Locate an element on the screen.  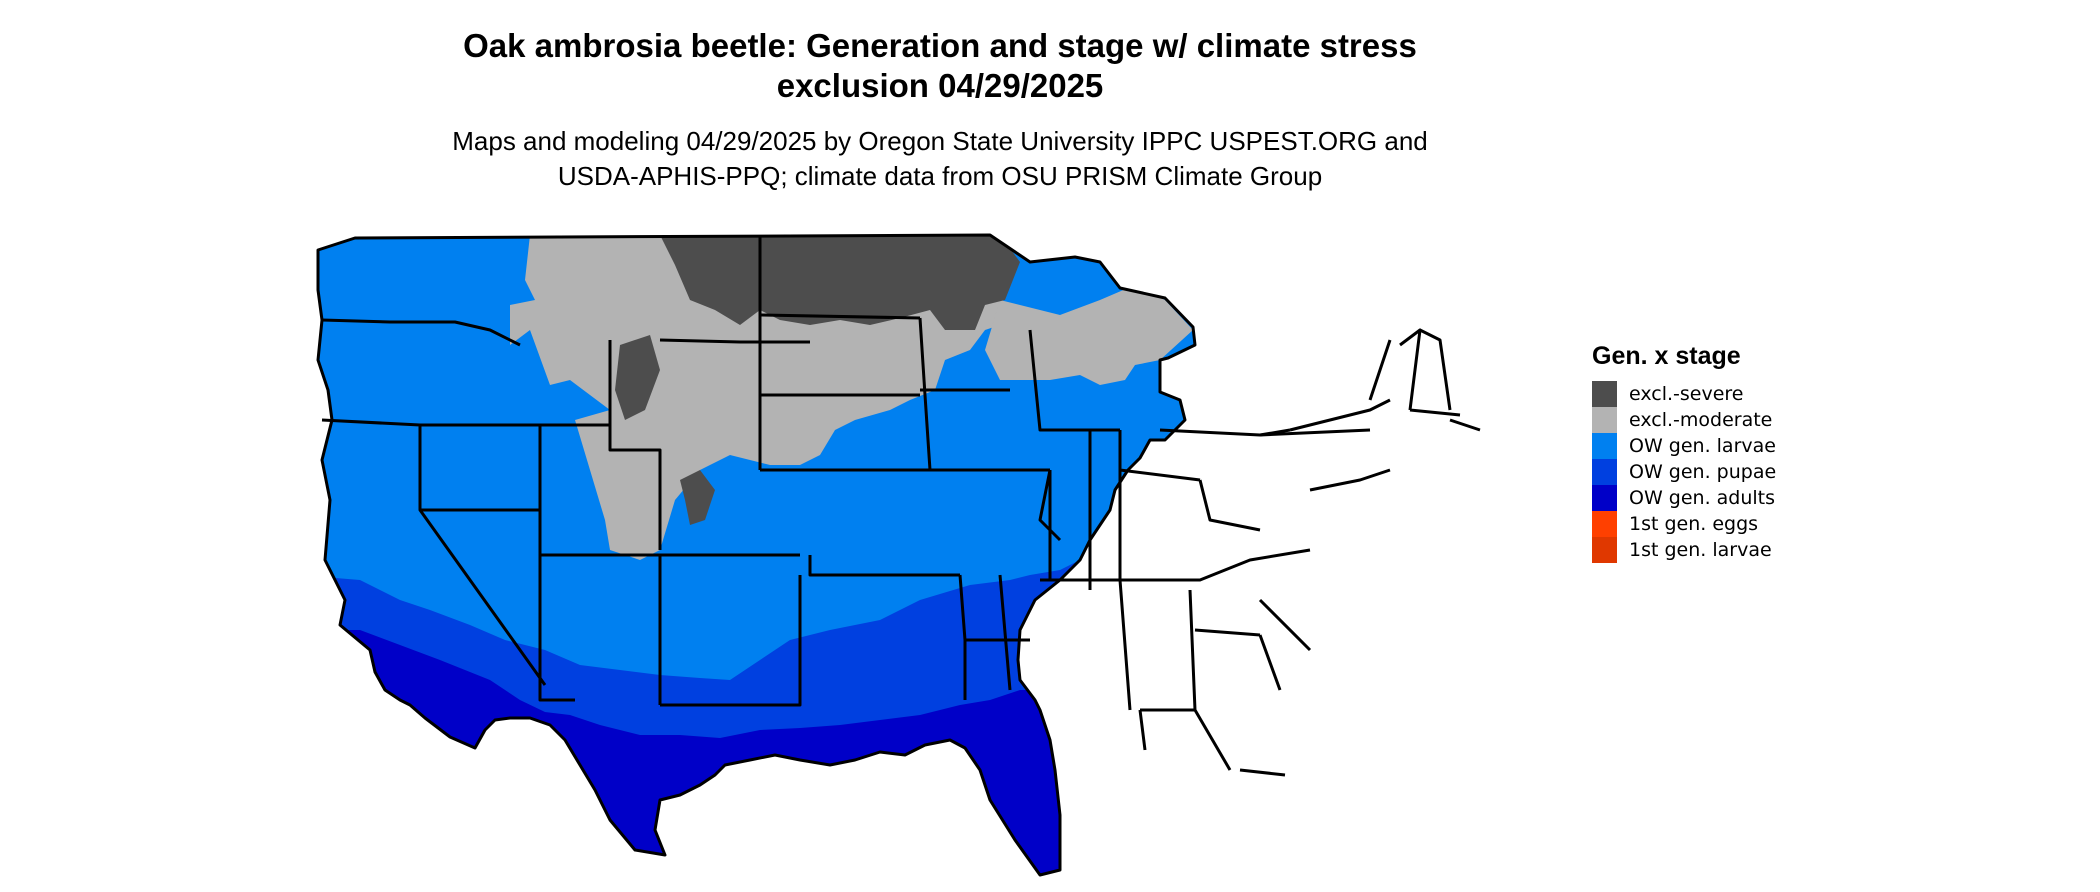
legend-item: OW gen. pupae is located at coordinates (1684, 472).